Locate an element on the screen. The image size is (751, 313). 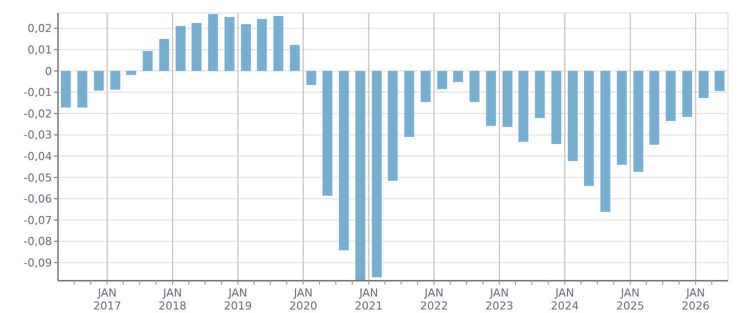
x-tick-label: JAN 2018 is located at coordinates (172, 299).